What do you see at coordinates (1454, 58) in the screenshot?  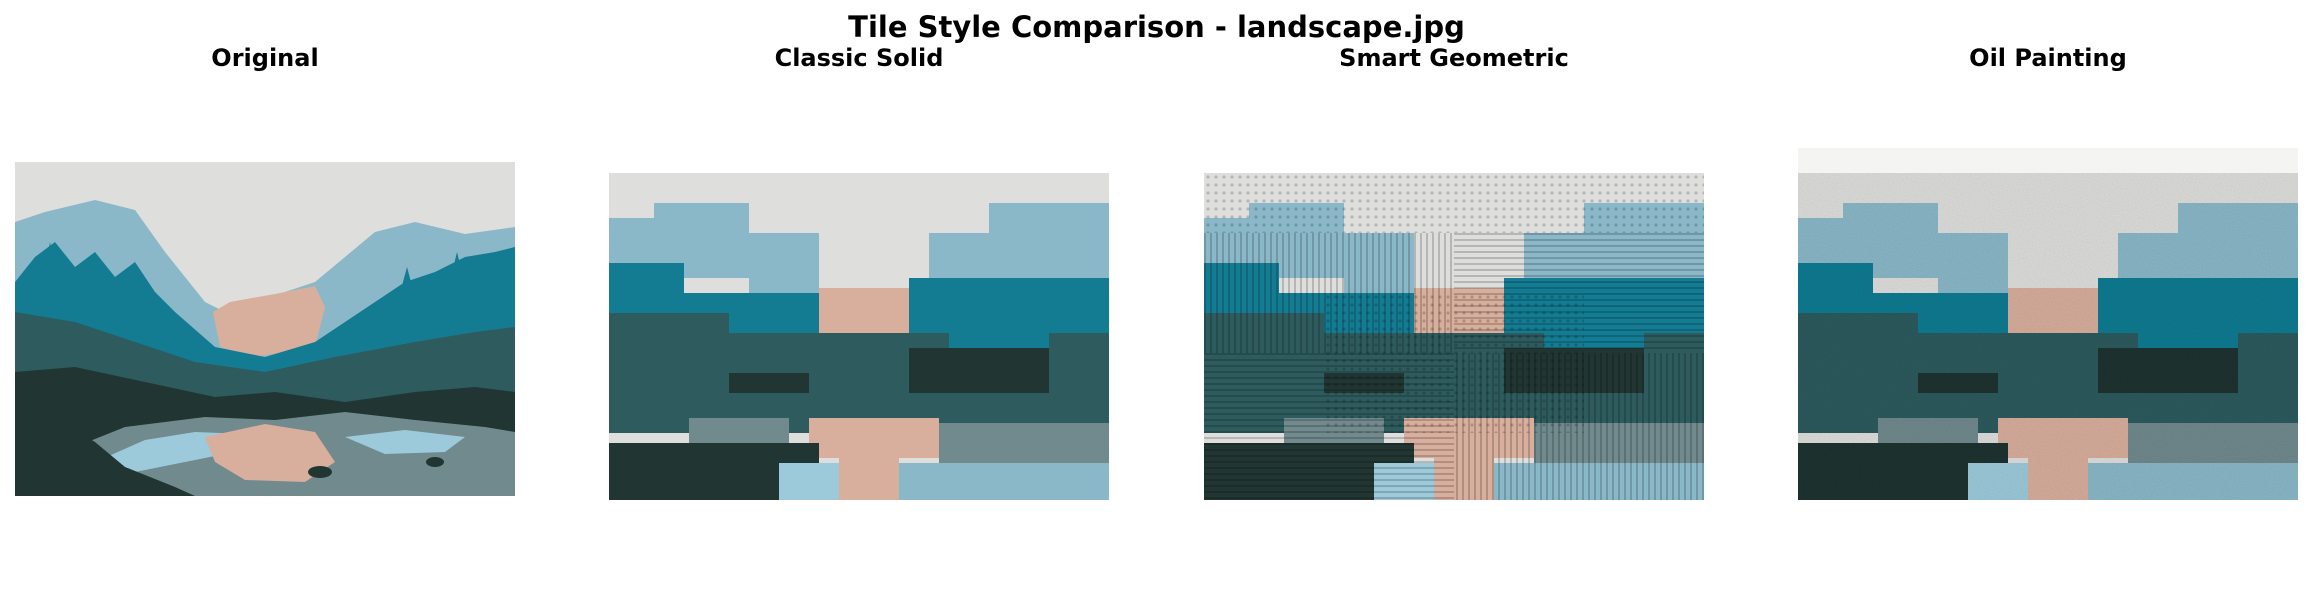 I see `panel-title-smart-geometric: Smart Geometric` at bounding box center [1454, 58].